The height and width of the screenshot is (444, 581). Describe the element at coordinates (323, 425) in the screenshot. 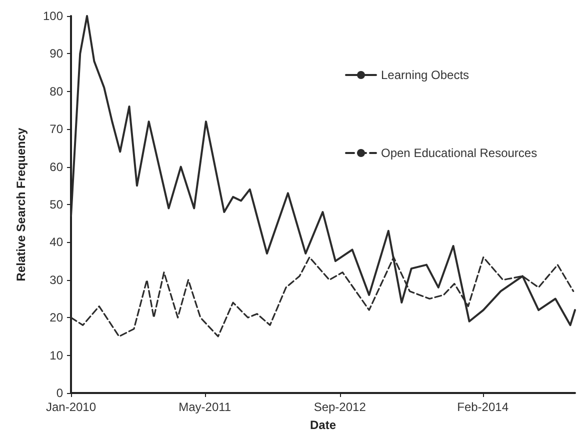

I see `x-axis-title: Date` at that location.